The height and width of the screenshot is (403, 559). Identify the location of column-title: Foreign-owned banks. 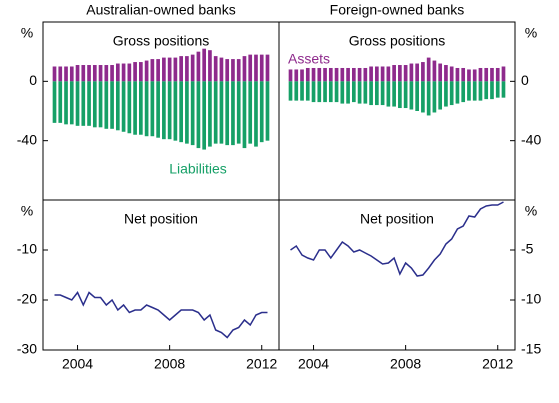
(397, 10).